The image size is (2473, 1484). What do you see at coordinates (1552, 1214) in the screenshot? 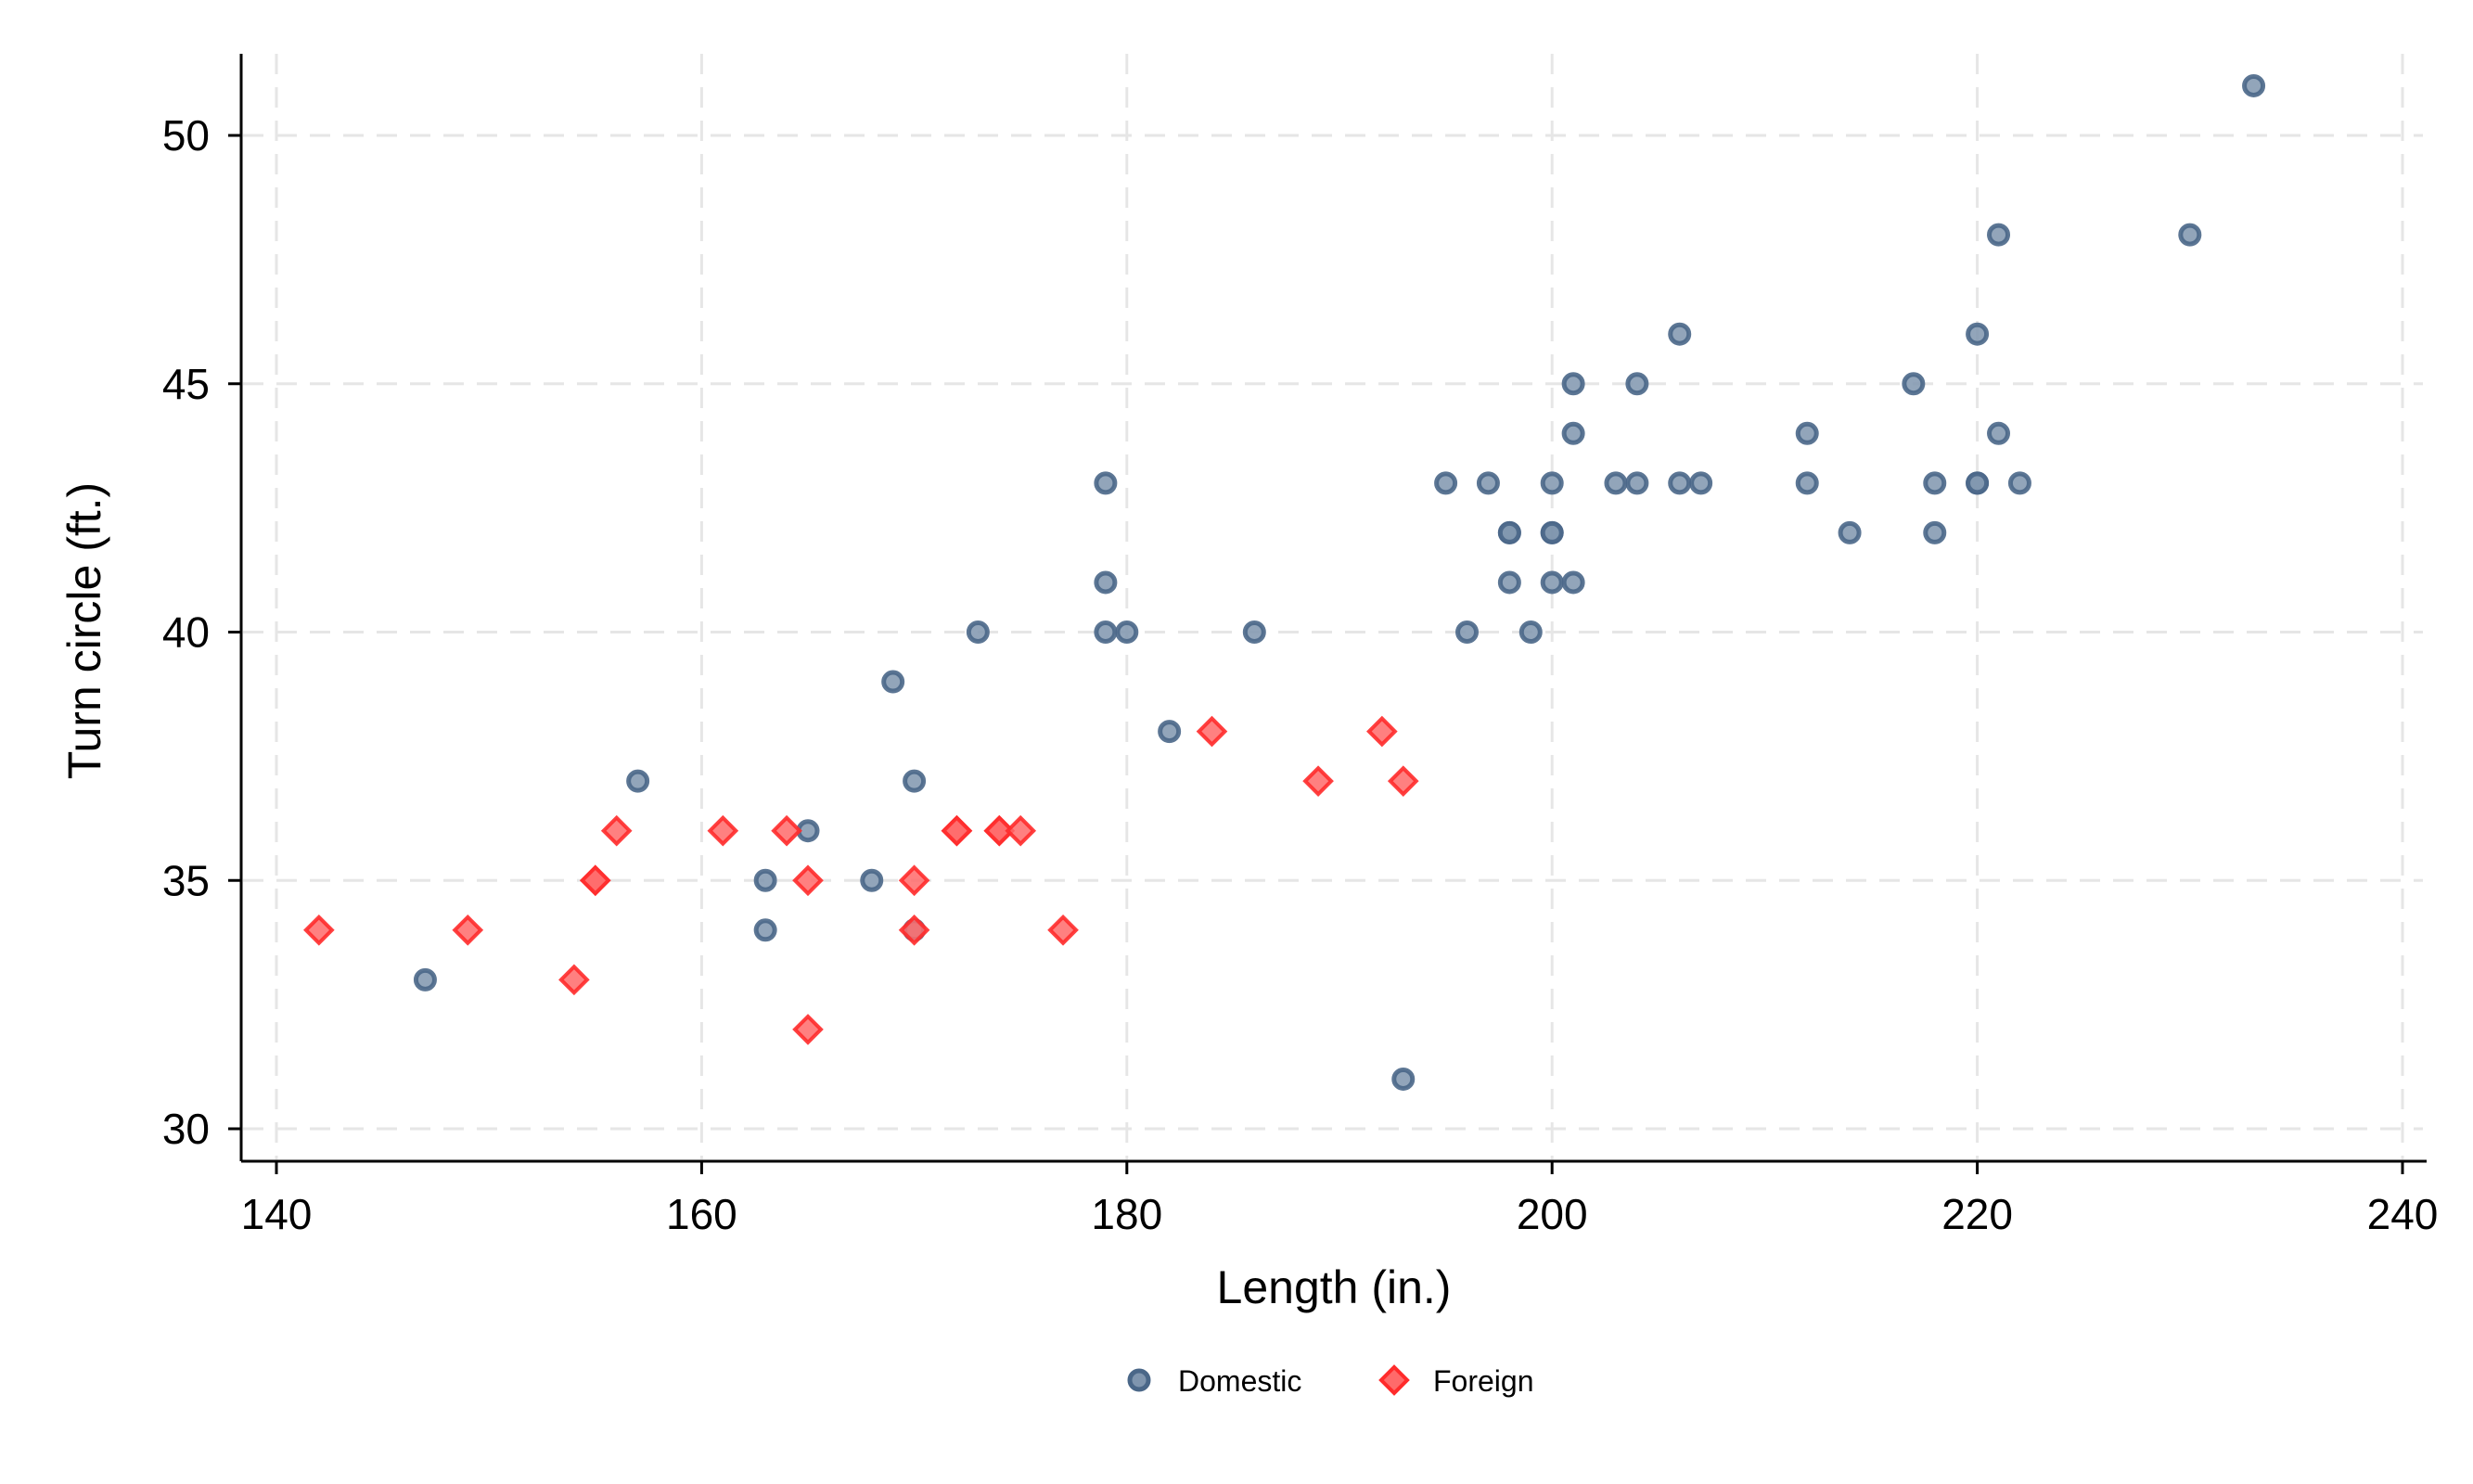
I see `x-tick-label: 200` at bounding box center [1552, 1214].